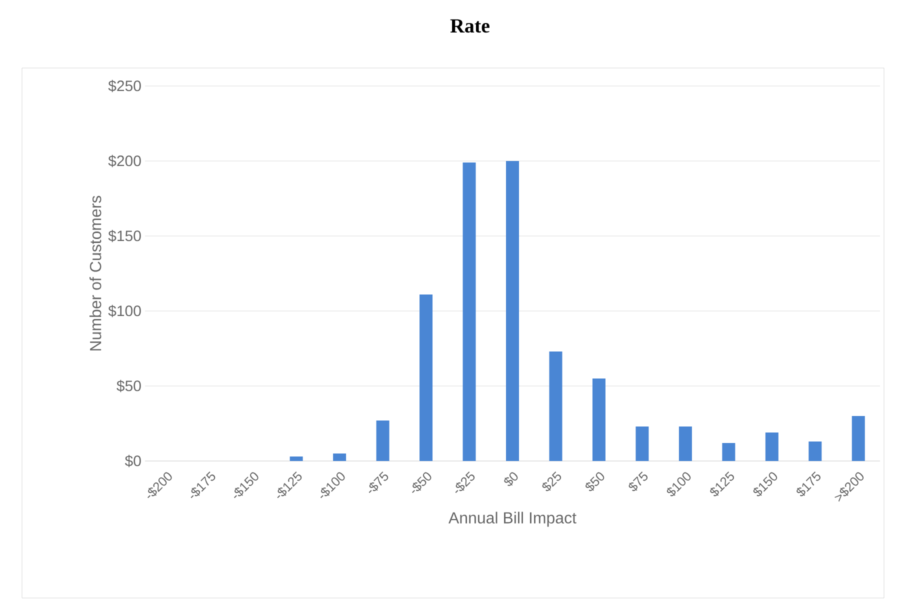 This screenshot has width=906, height=606. Describe the element at coordinates (512, 519) in the screenshot. I see `x-axis-title: Annual Bill Impact` at that location.